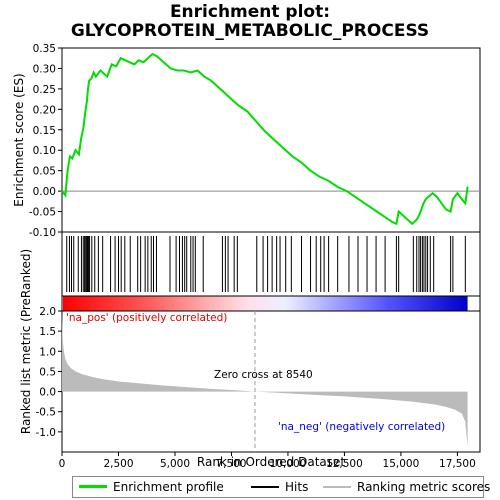 Image resolution: width=500 pixels, height=500 pixels. What do you see at coordinates (42, 233) in the screenshot?
I see `es-y-tick-label: -0.10` at bounding box center [42, 233].